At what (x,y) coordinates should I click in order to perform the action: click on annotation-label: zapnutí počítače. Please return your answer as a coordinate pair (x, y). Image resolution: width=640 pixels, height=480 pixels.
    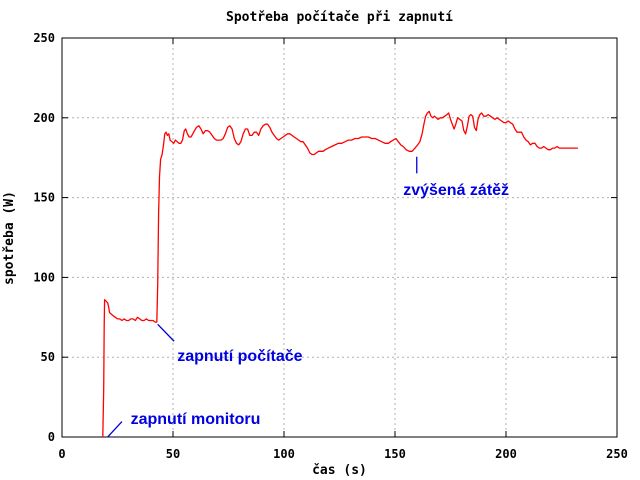
    Looking at the image, I should click on (239, 356).